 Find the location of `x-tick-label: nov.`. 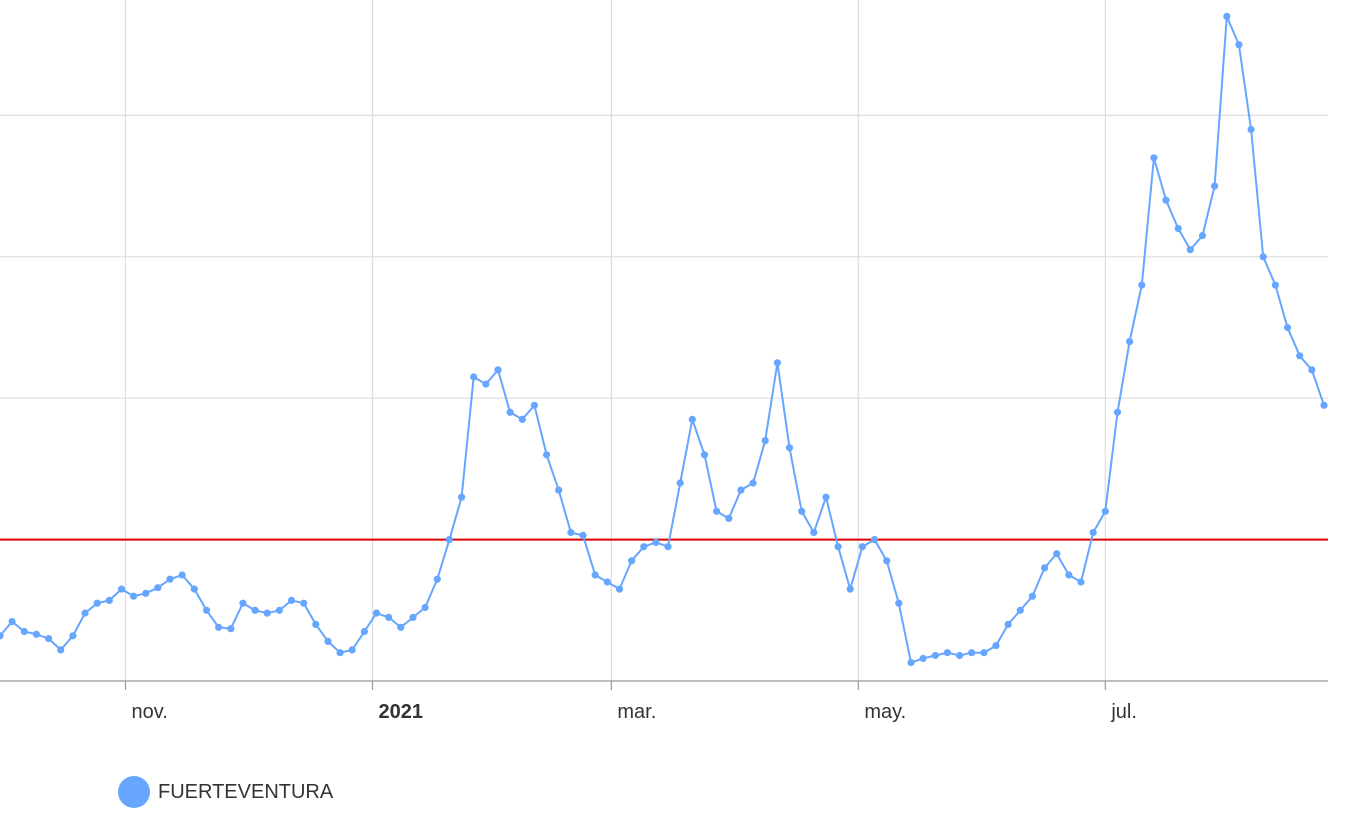

x-tick-label: nov. is located at coordinates (150, 712).